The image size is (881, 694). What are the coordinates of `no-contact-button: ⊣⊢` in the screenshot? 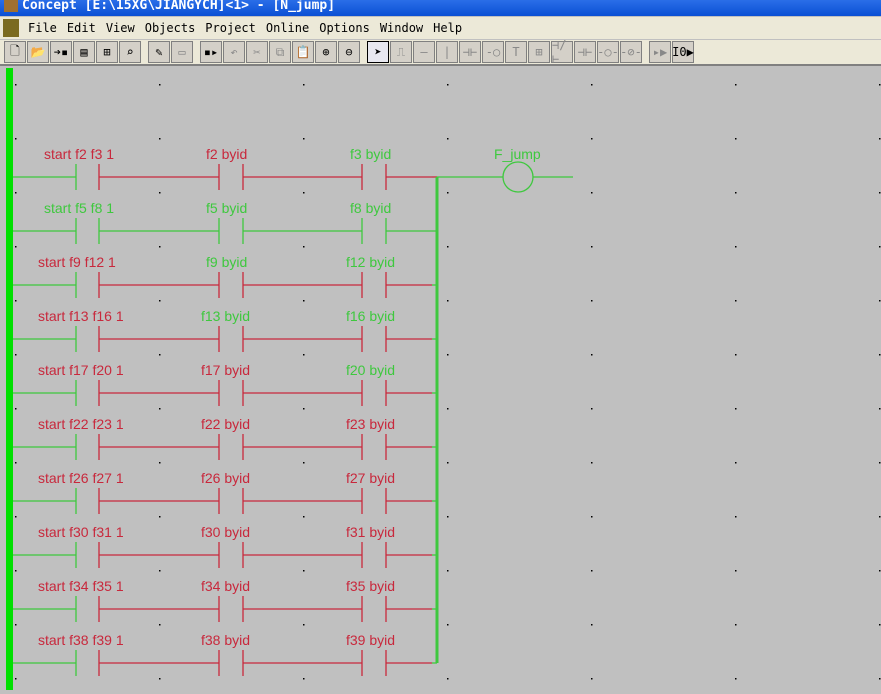 It's located at (585, 52).